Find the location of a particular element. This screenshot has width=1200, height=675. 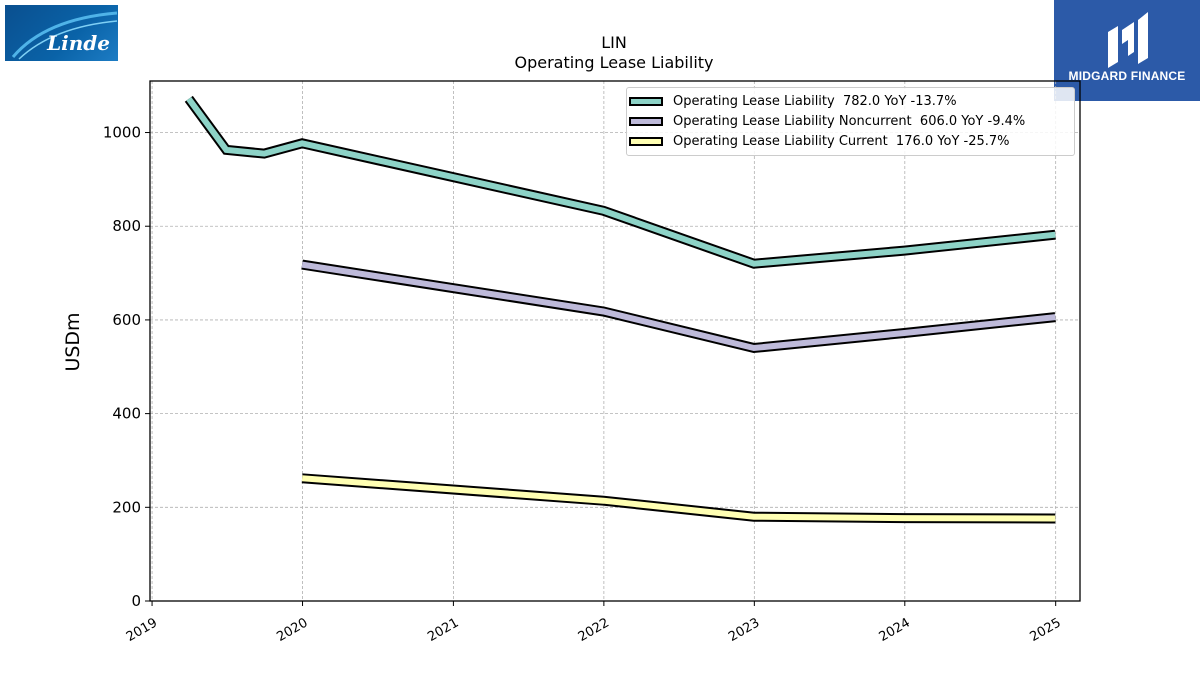

x-tick-label: 2022 is located at coordinates (594, 630).